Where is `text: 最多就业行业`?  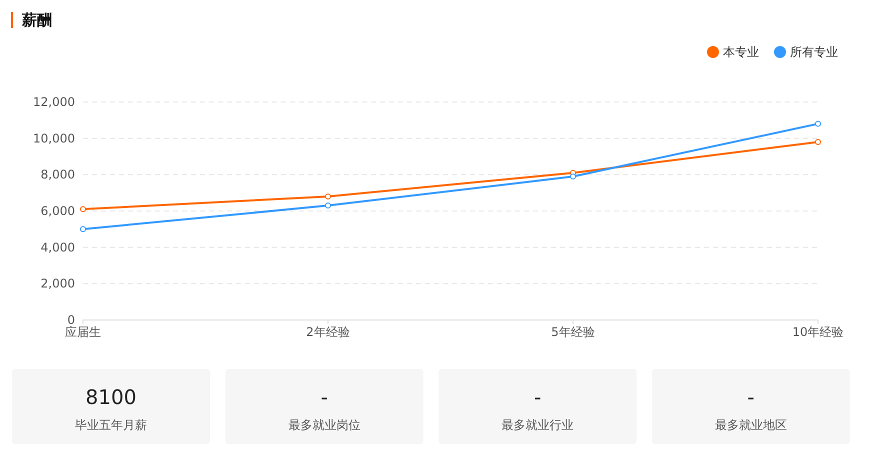
text: 最多就业行业 is located at coordinates (538, 425).